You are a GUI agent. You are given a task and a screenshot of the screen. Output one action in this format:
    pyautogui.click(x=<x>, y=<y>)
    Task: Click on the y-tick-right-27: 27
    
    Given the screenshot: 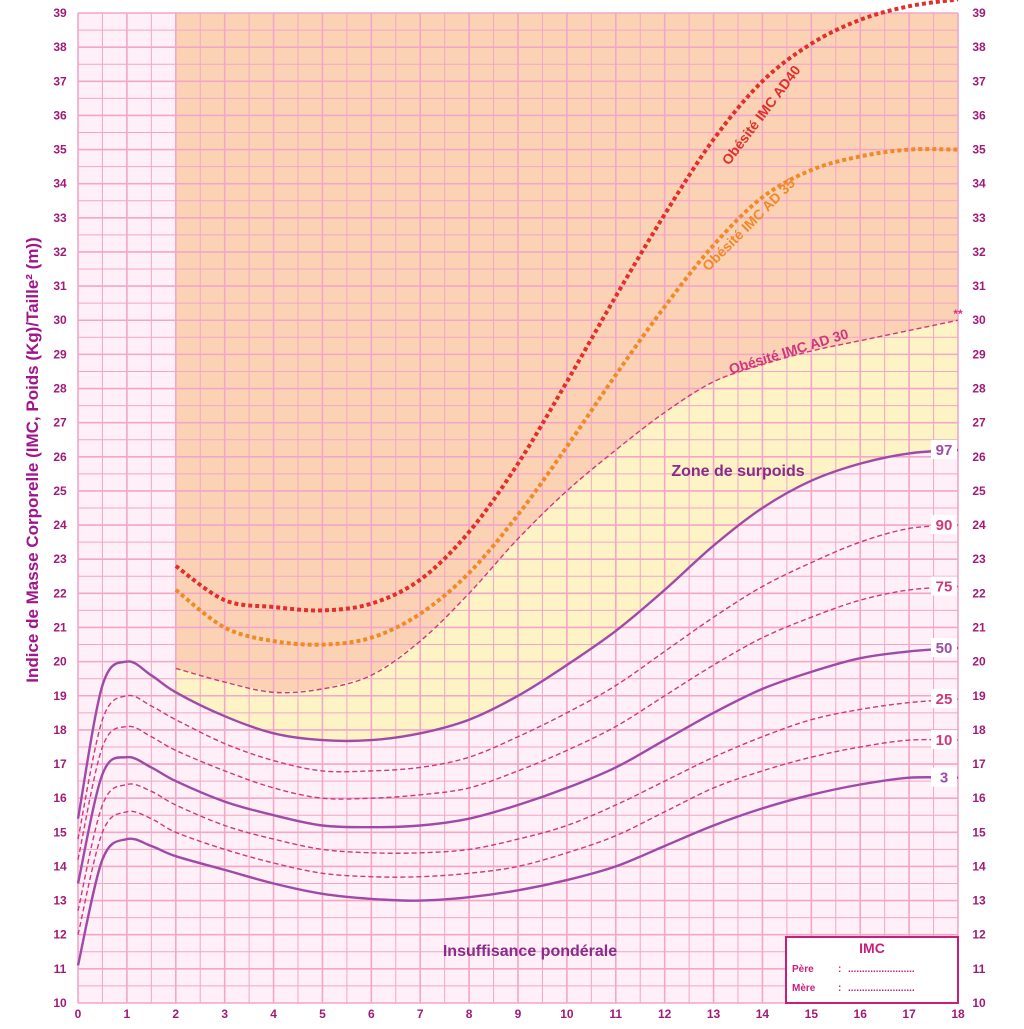 What is the action you would take?
    pyautogui.click(x=979, y=423)
    